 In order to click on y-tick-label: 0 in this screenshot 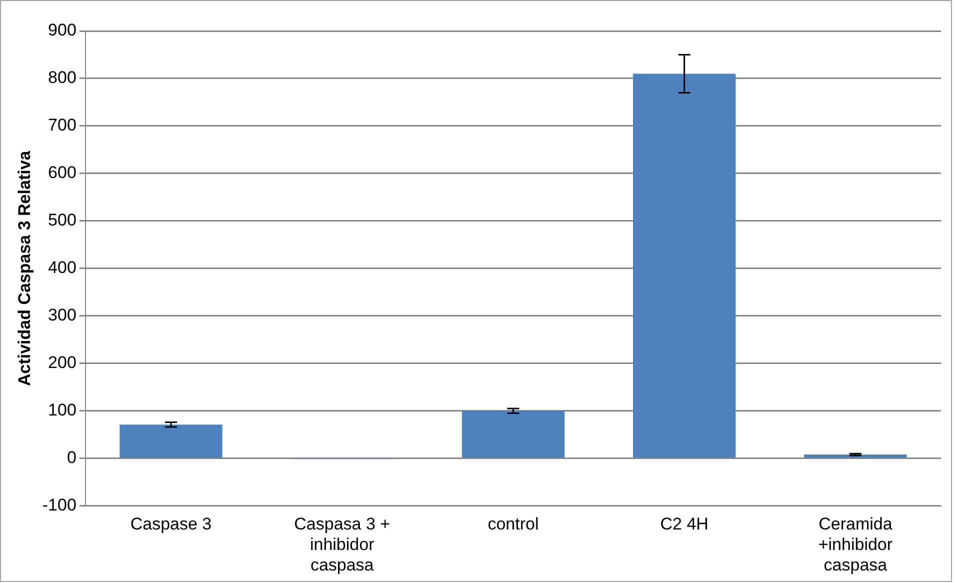, I will do `click(71, 458)`.